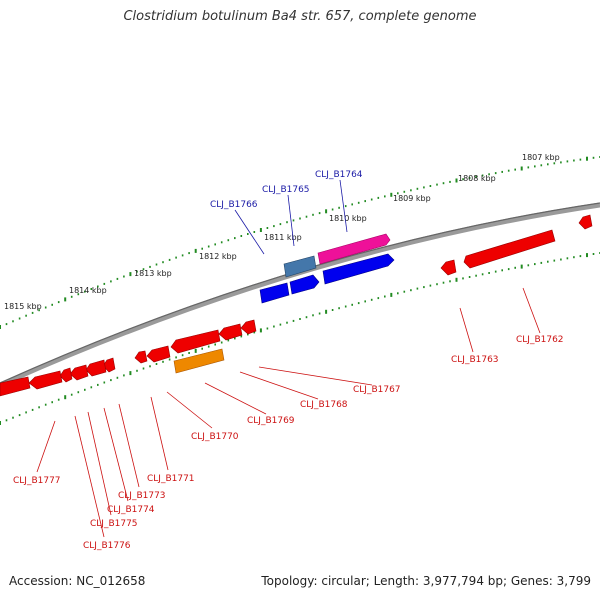 The height and width of the screenshot is (600, 600). I want to click on kbp-label: 1812 kbp, so click(218, 256).